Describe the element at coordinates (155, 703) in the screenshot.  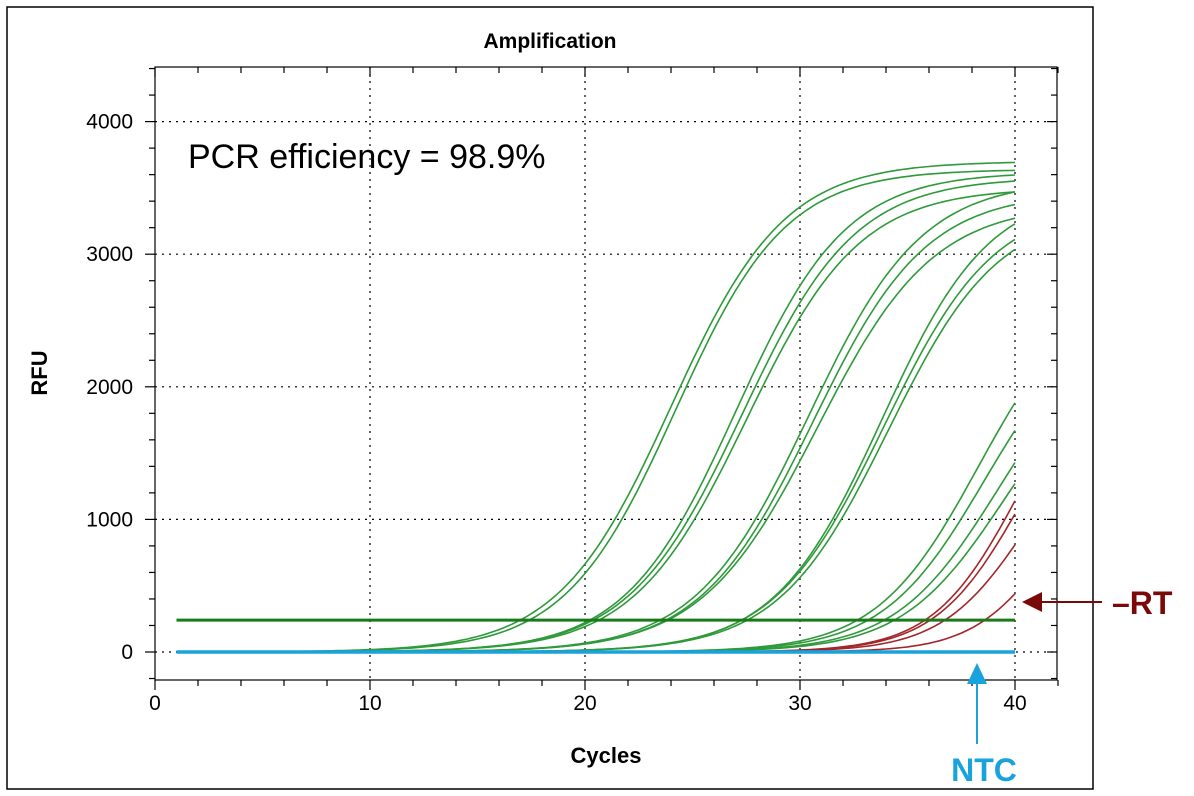
I see `x-tick-label: 0` at that location.